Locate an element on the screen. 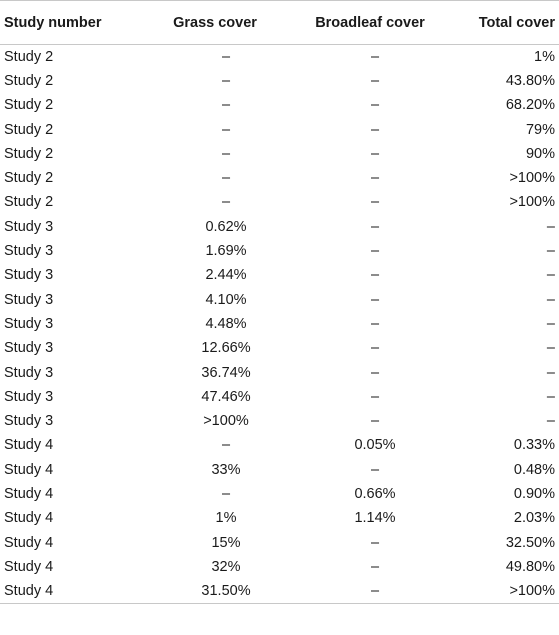 Image resolution: width=559 pixels, height=635 pixels. cell-grass-cover: 4.48% is located at coordinates (226, 323).